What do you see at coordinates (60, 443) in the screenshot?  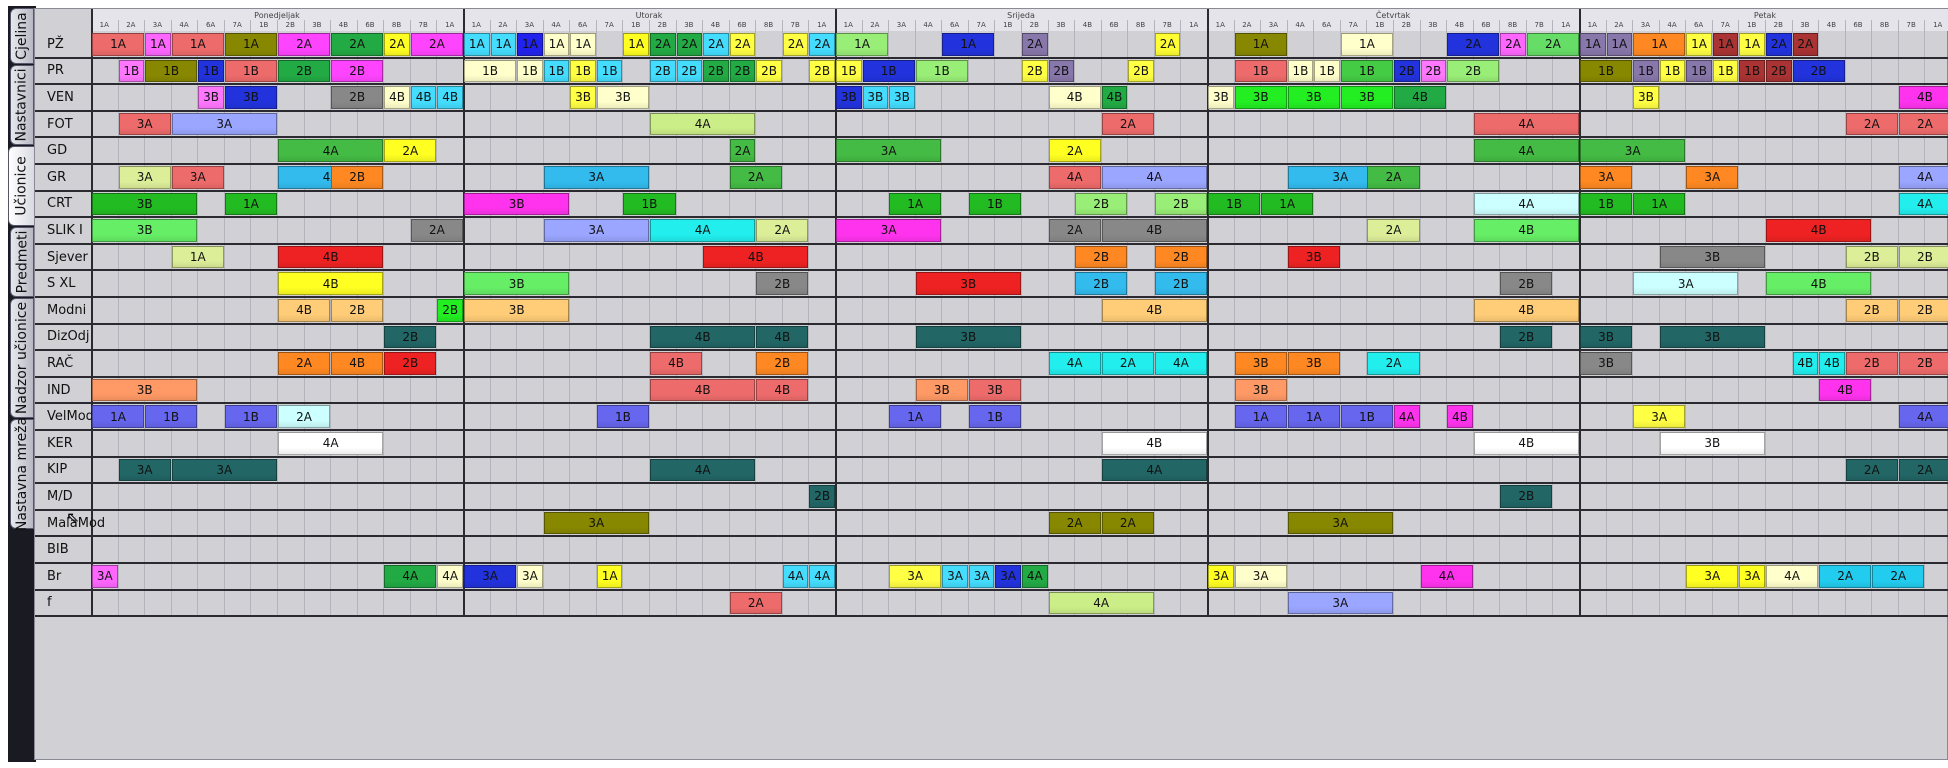 I see `classroom-label: KER` at bounding box center [60, 443].